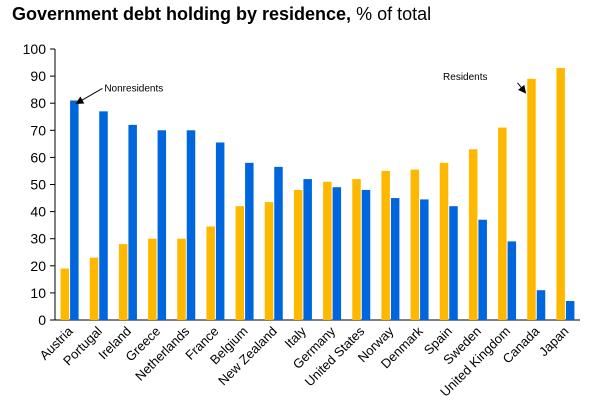 Image resolution: width=600 pixels, height=420 pixels. I want to click on y-tick-label: 20, so click(38, 266).